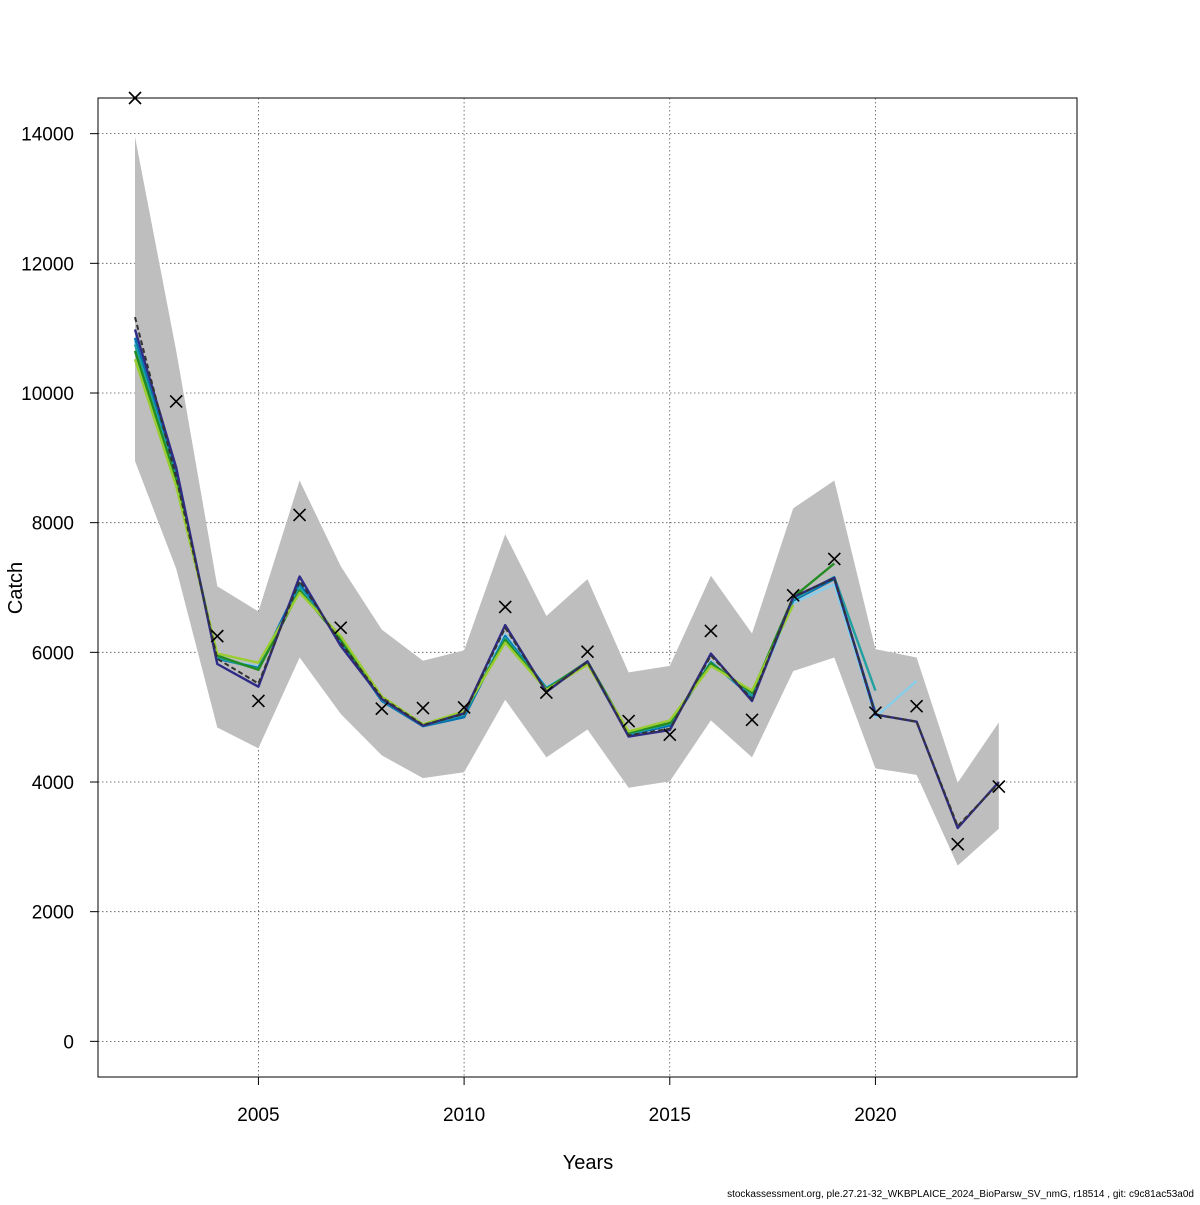 Image resolution: width=1200 pixels, height=1205 pixels. What do you see at coordinates (53, 783) in the screenshot?
I see `y-tick-label: 4000` at bounding box center [53, 783].